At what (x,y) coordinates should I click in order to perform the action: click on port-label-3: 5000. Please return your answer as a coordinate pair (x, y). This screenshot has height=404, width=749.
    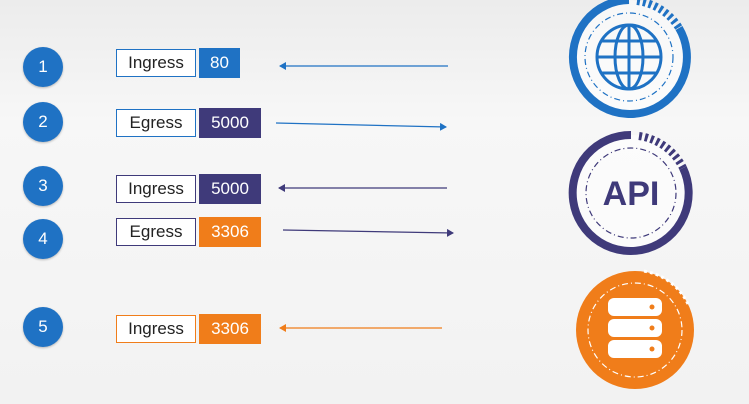
    Looking at the image, I should click on (230, 189).